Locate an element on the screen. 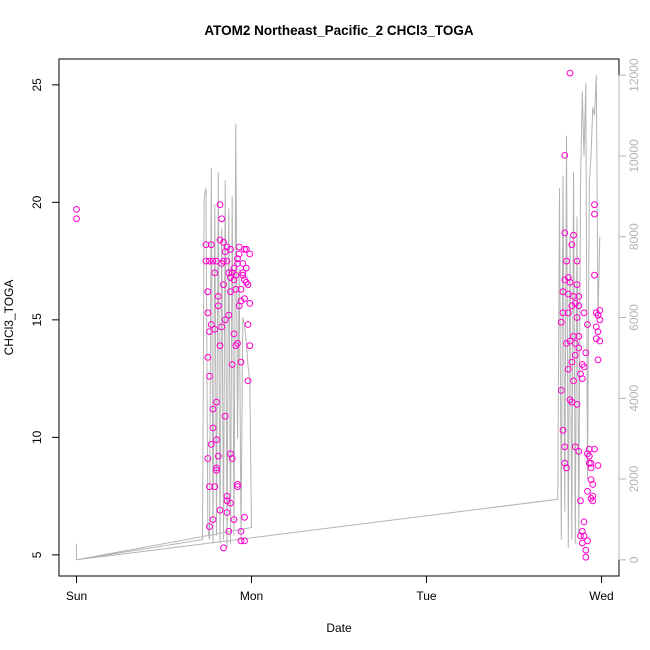 The width and height of the screenshot is (650, 650). y-axis-left: 5 10 15 20 25 is located at coordinates (45, 318).